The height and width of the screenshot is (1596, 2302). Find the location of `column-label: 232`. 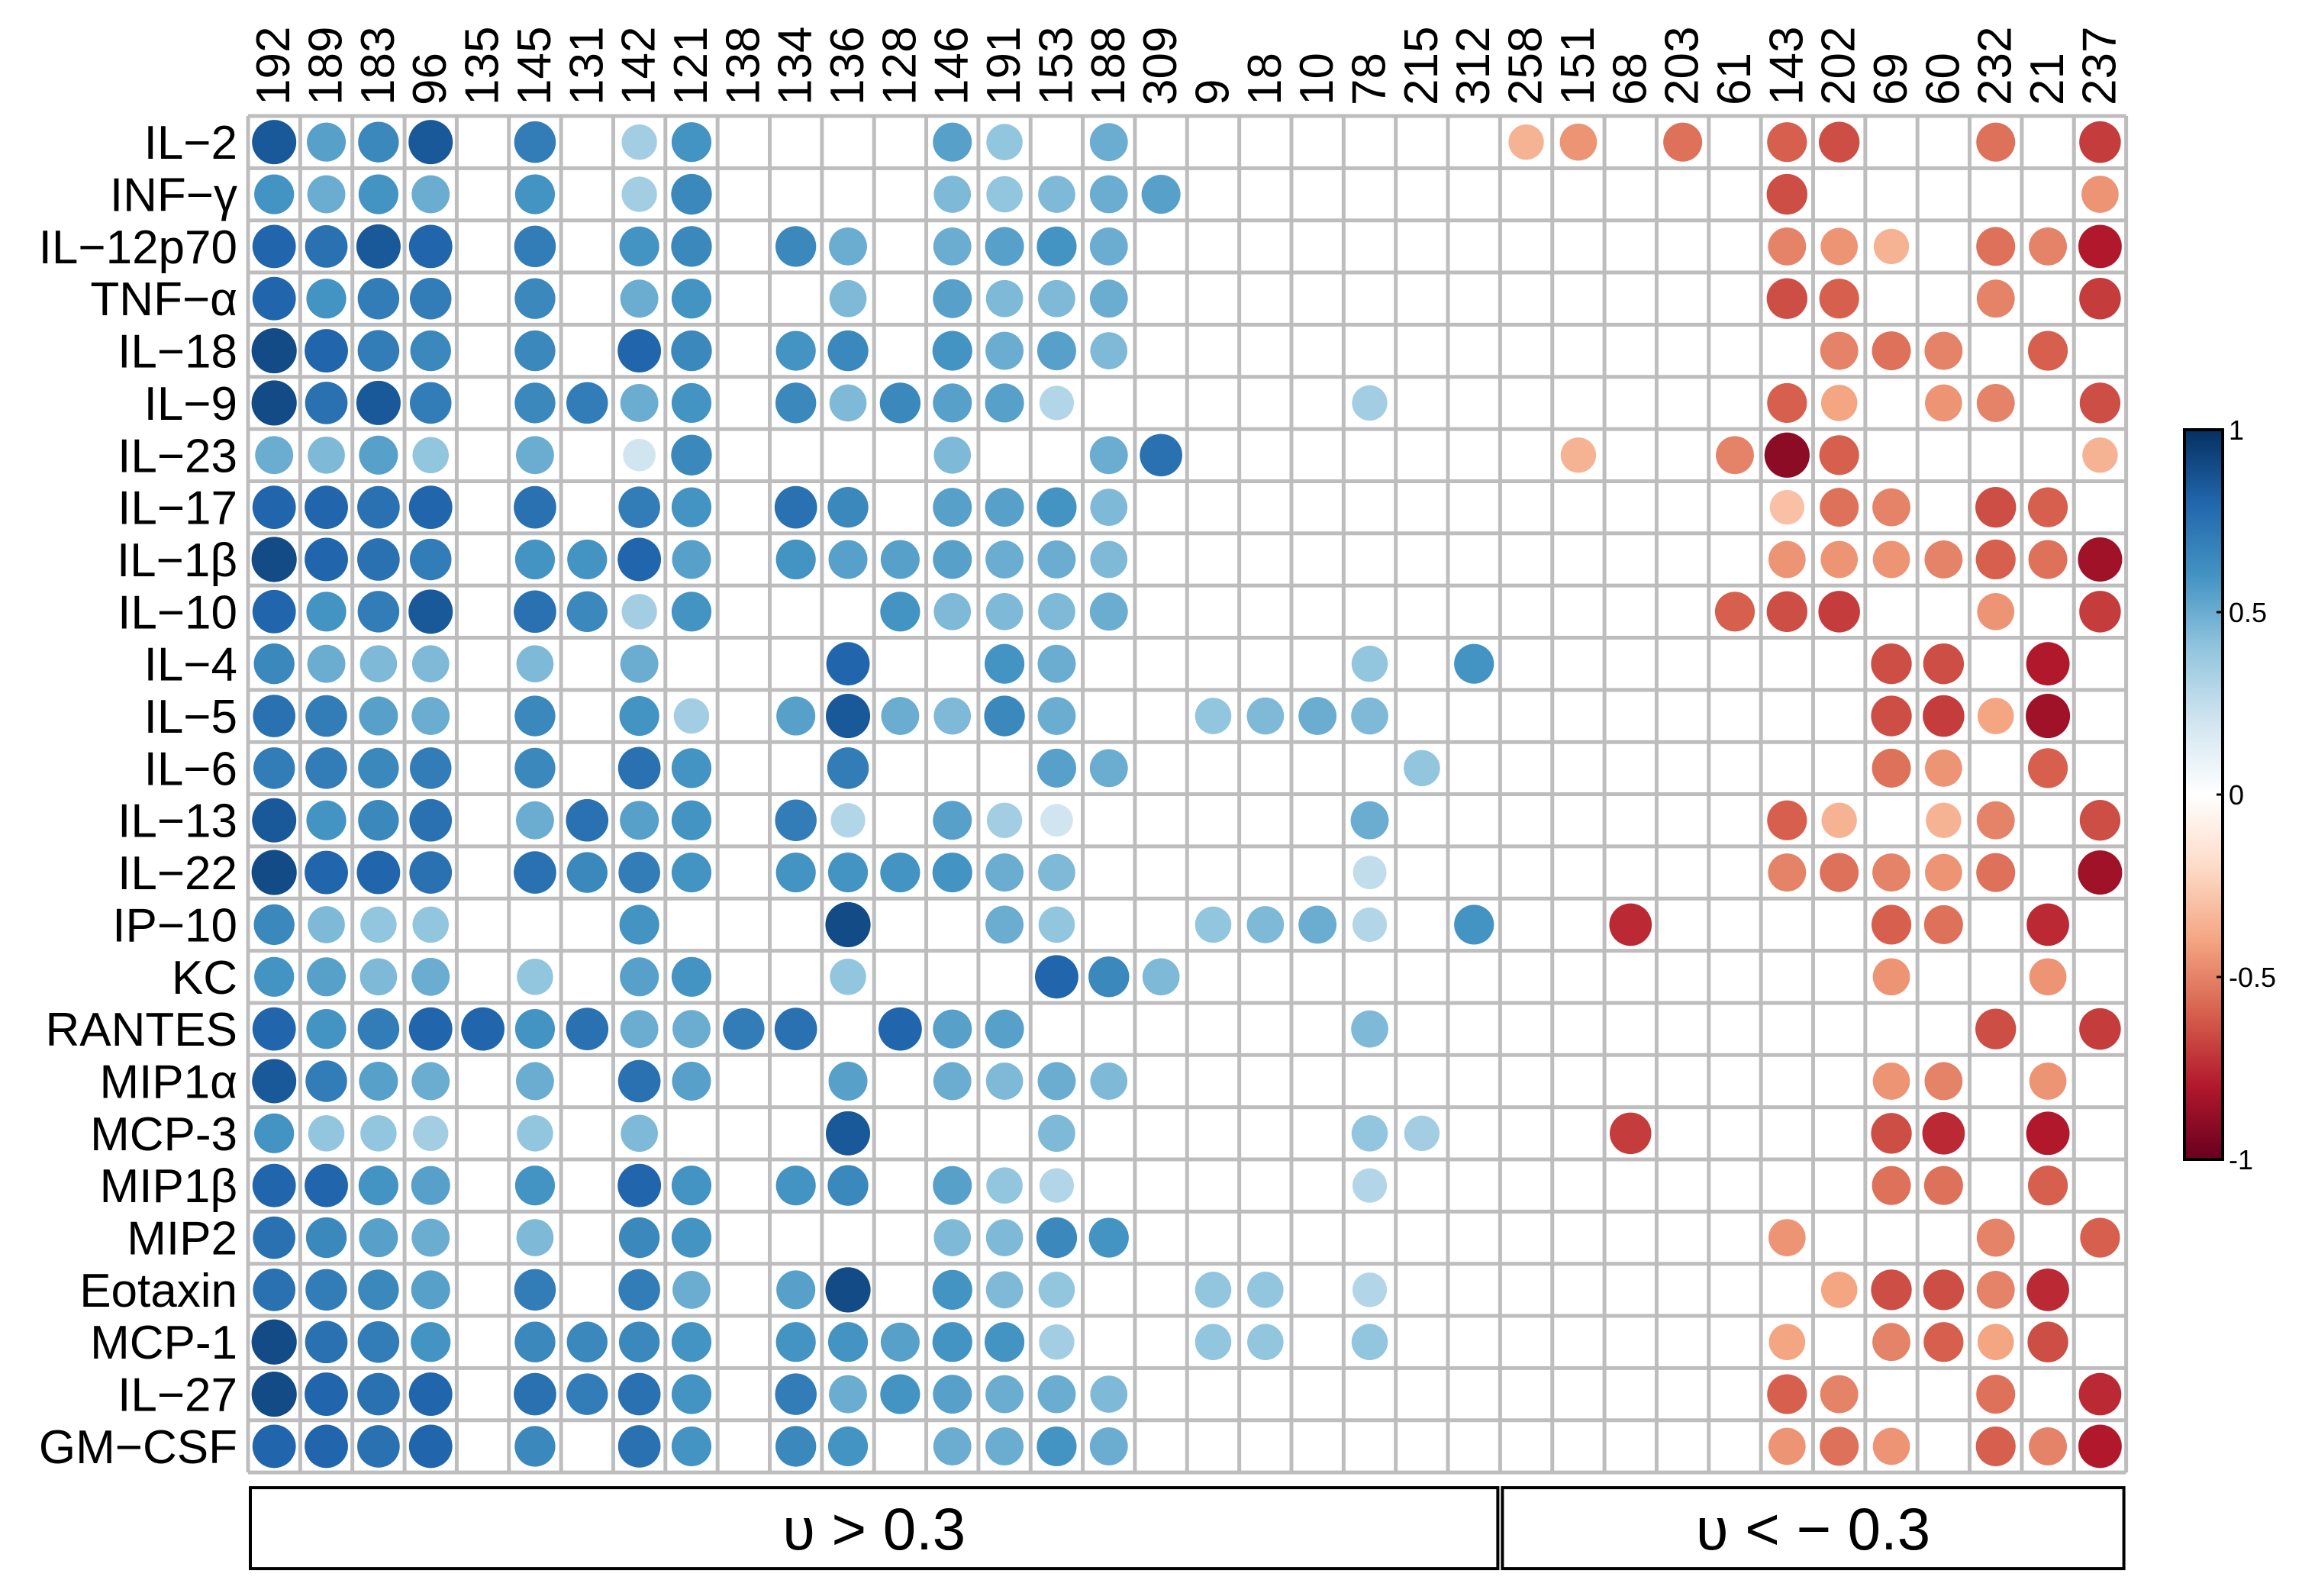

column-label: 232 is located at coordinates (1995, 66).